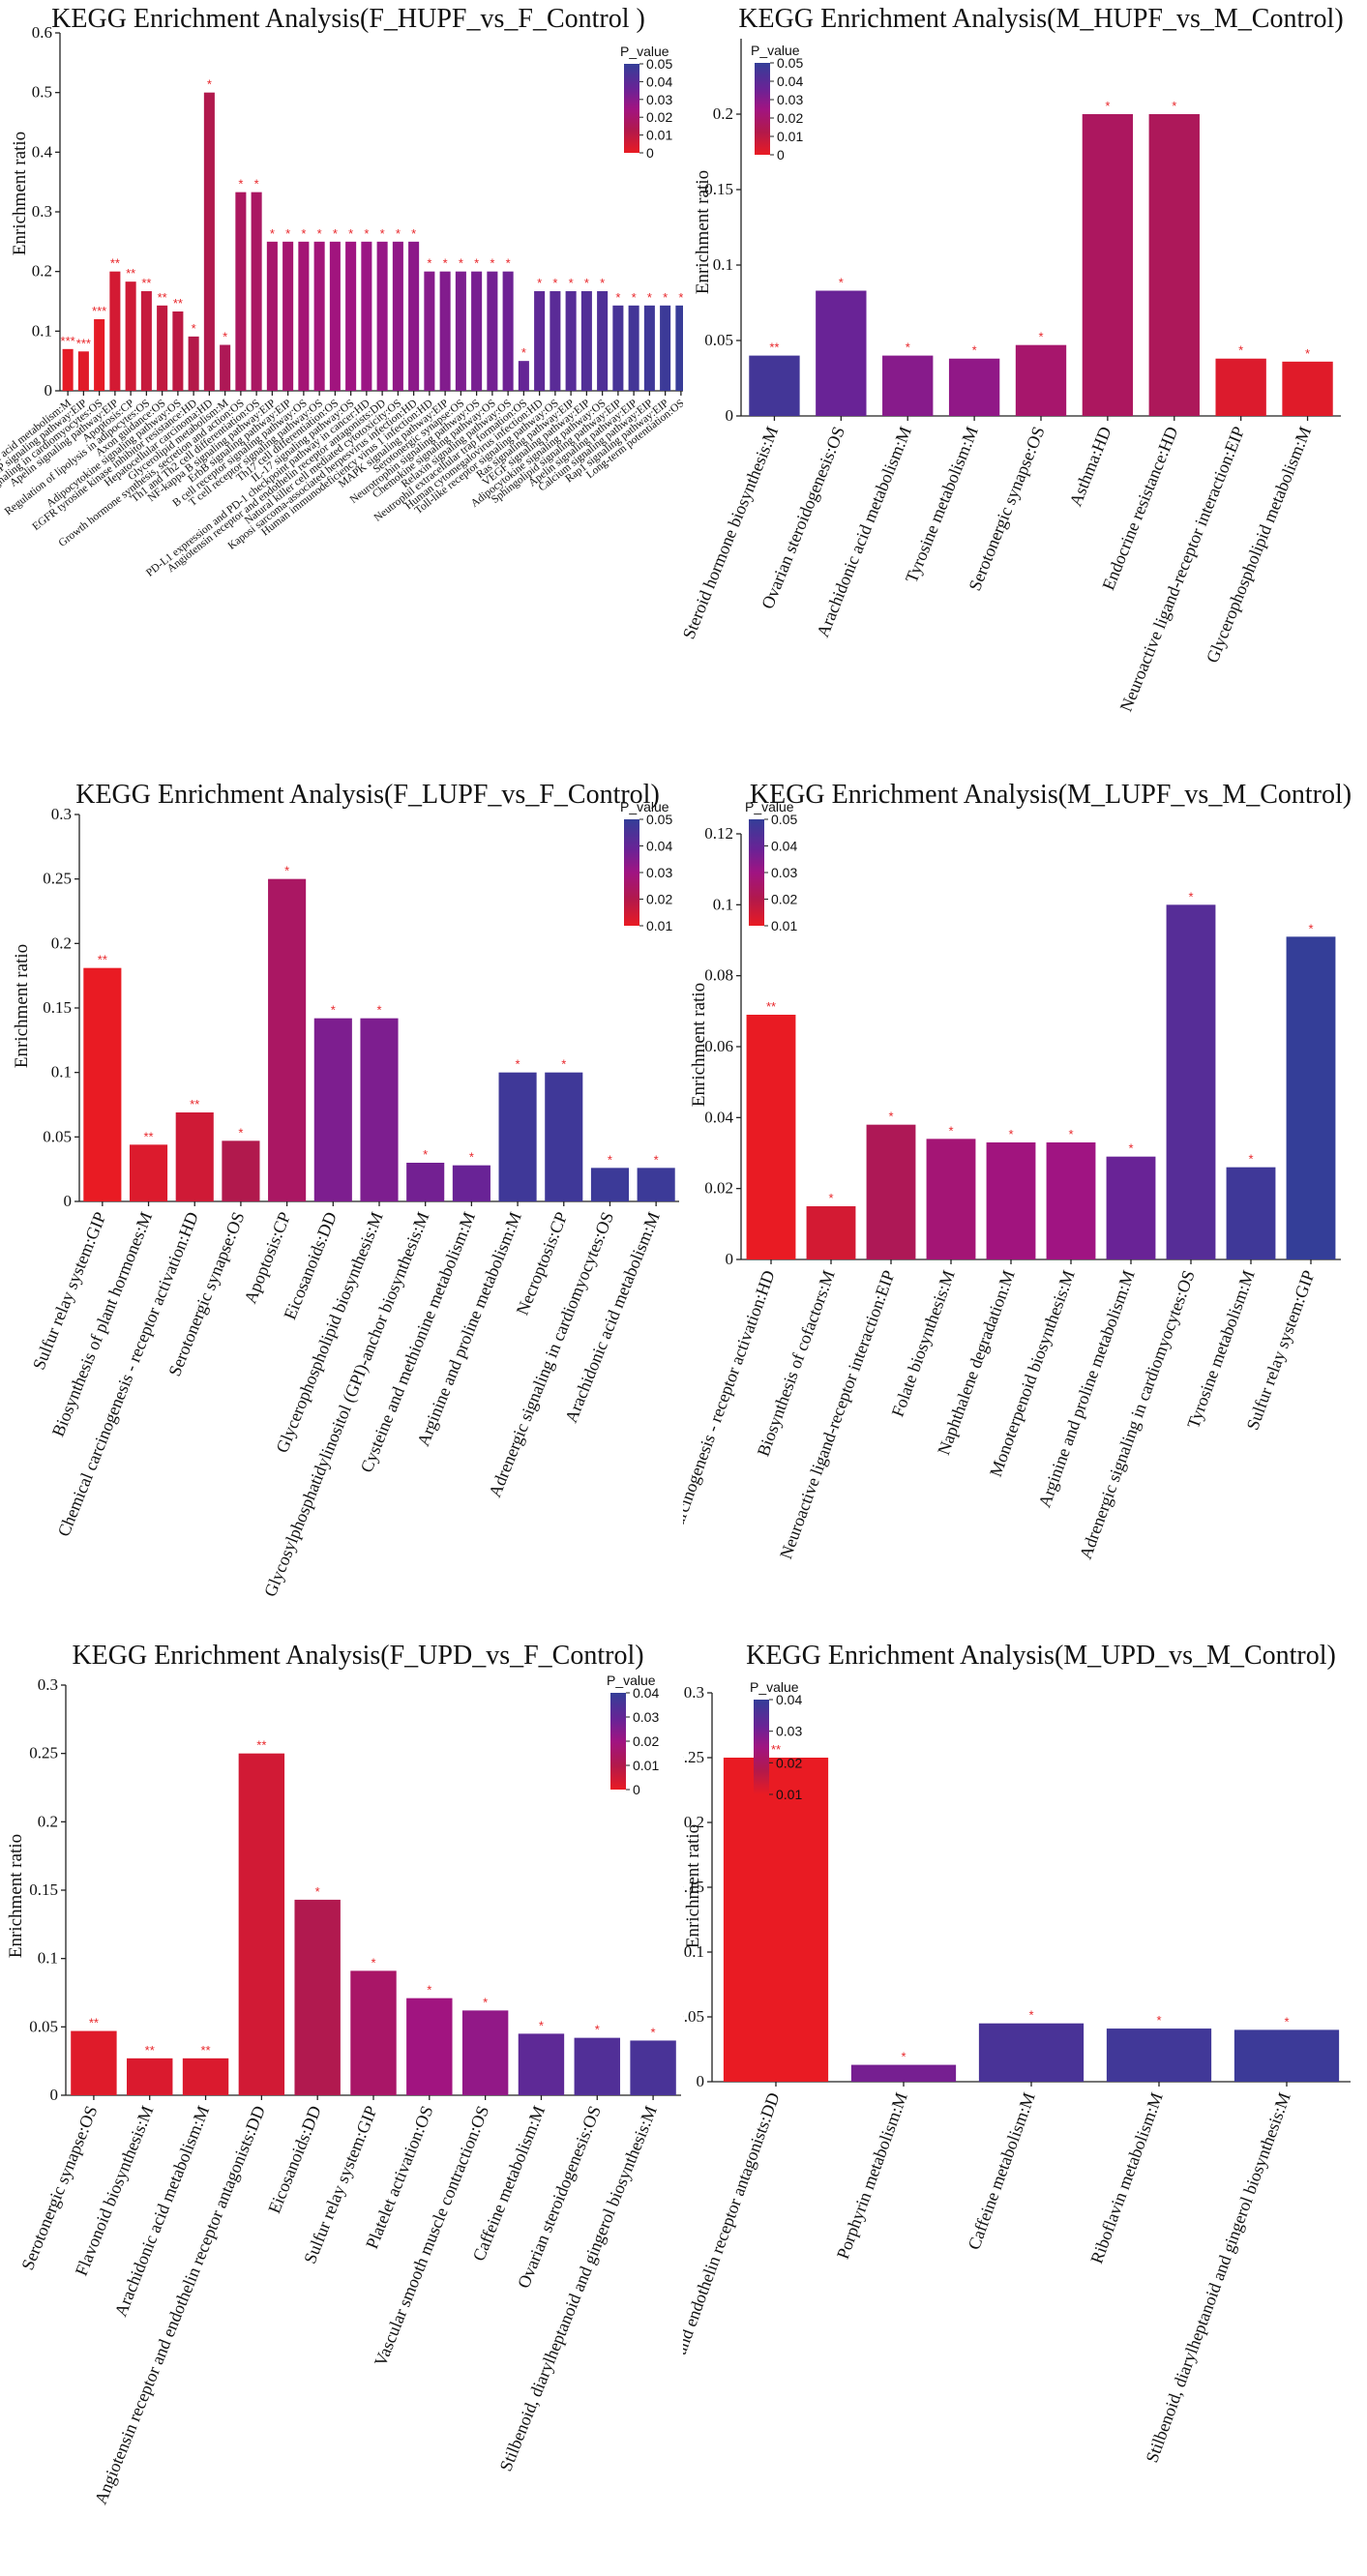 The image size is (1367, 2576). I want to click on significance-label-5-0: **, so click(94, 2023).